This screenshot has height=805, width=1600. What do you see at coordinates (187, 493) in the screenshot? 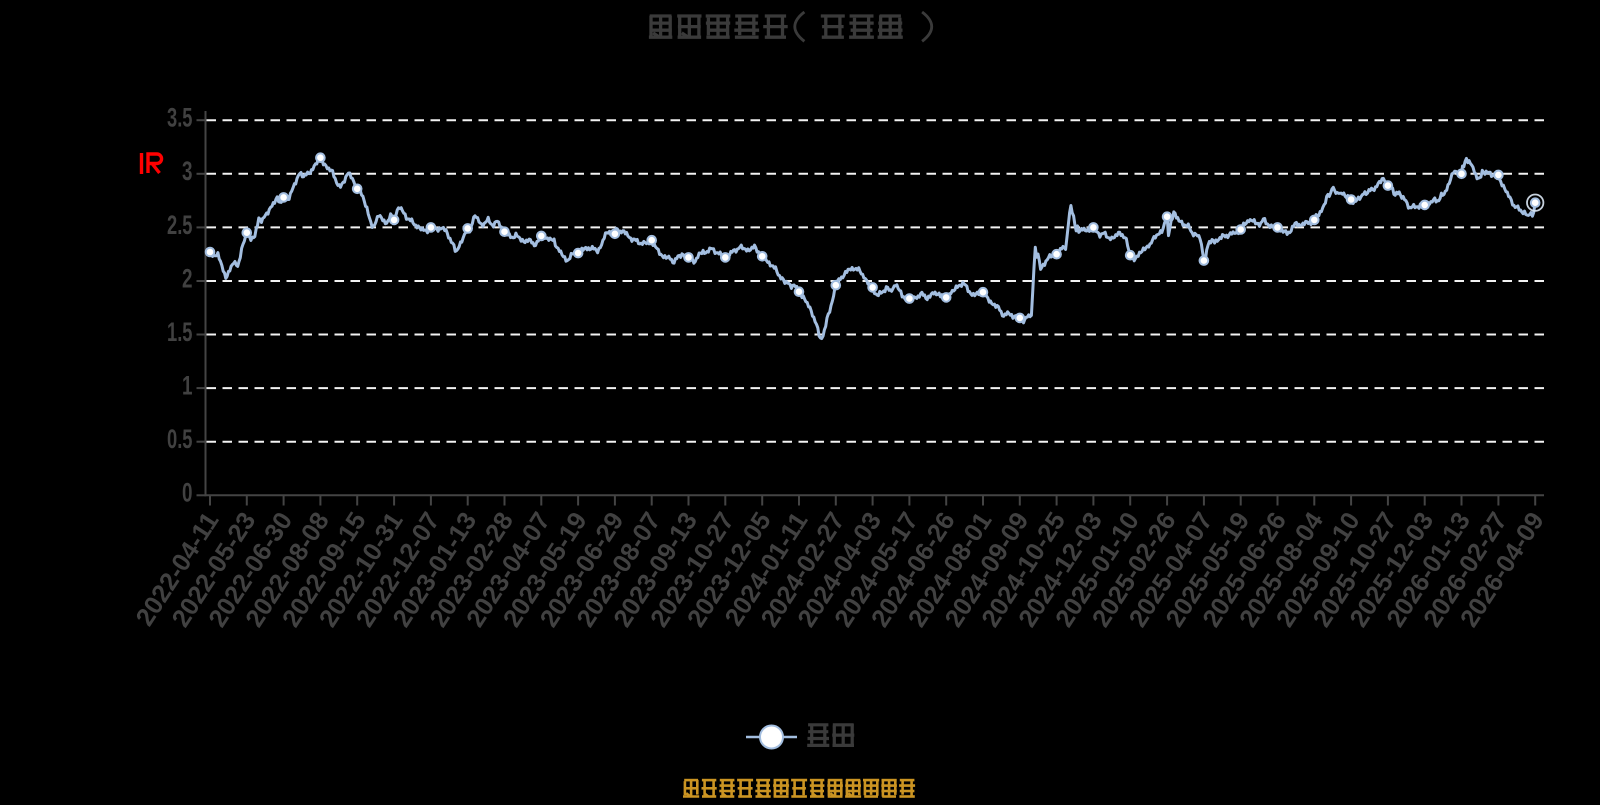
I see `svg-text: 0` at bounding box center [187, 493].